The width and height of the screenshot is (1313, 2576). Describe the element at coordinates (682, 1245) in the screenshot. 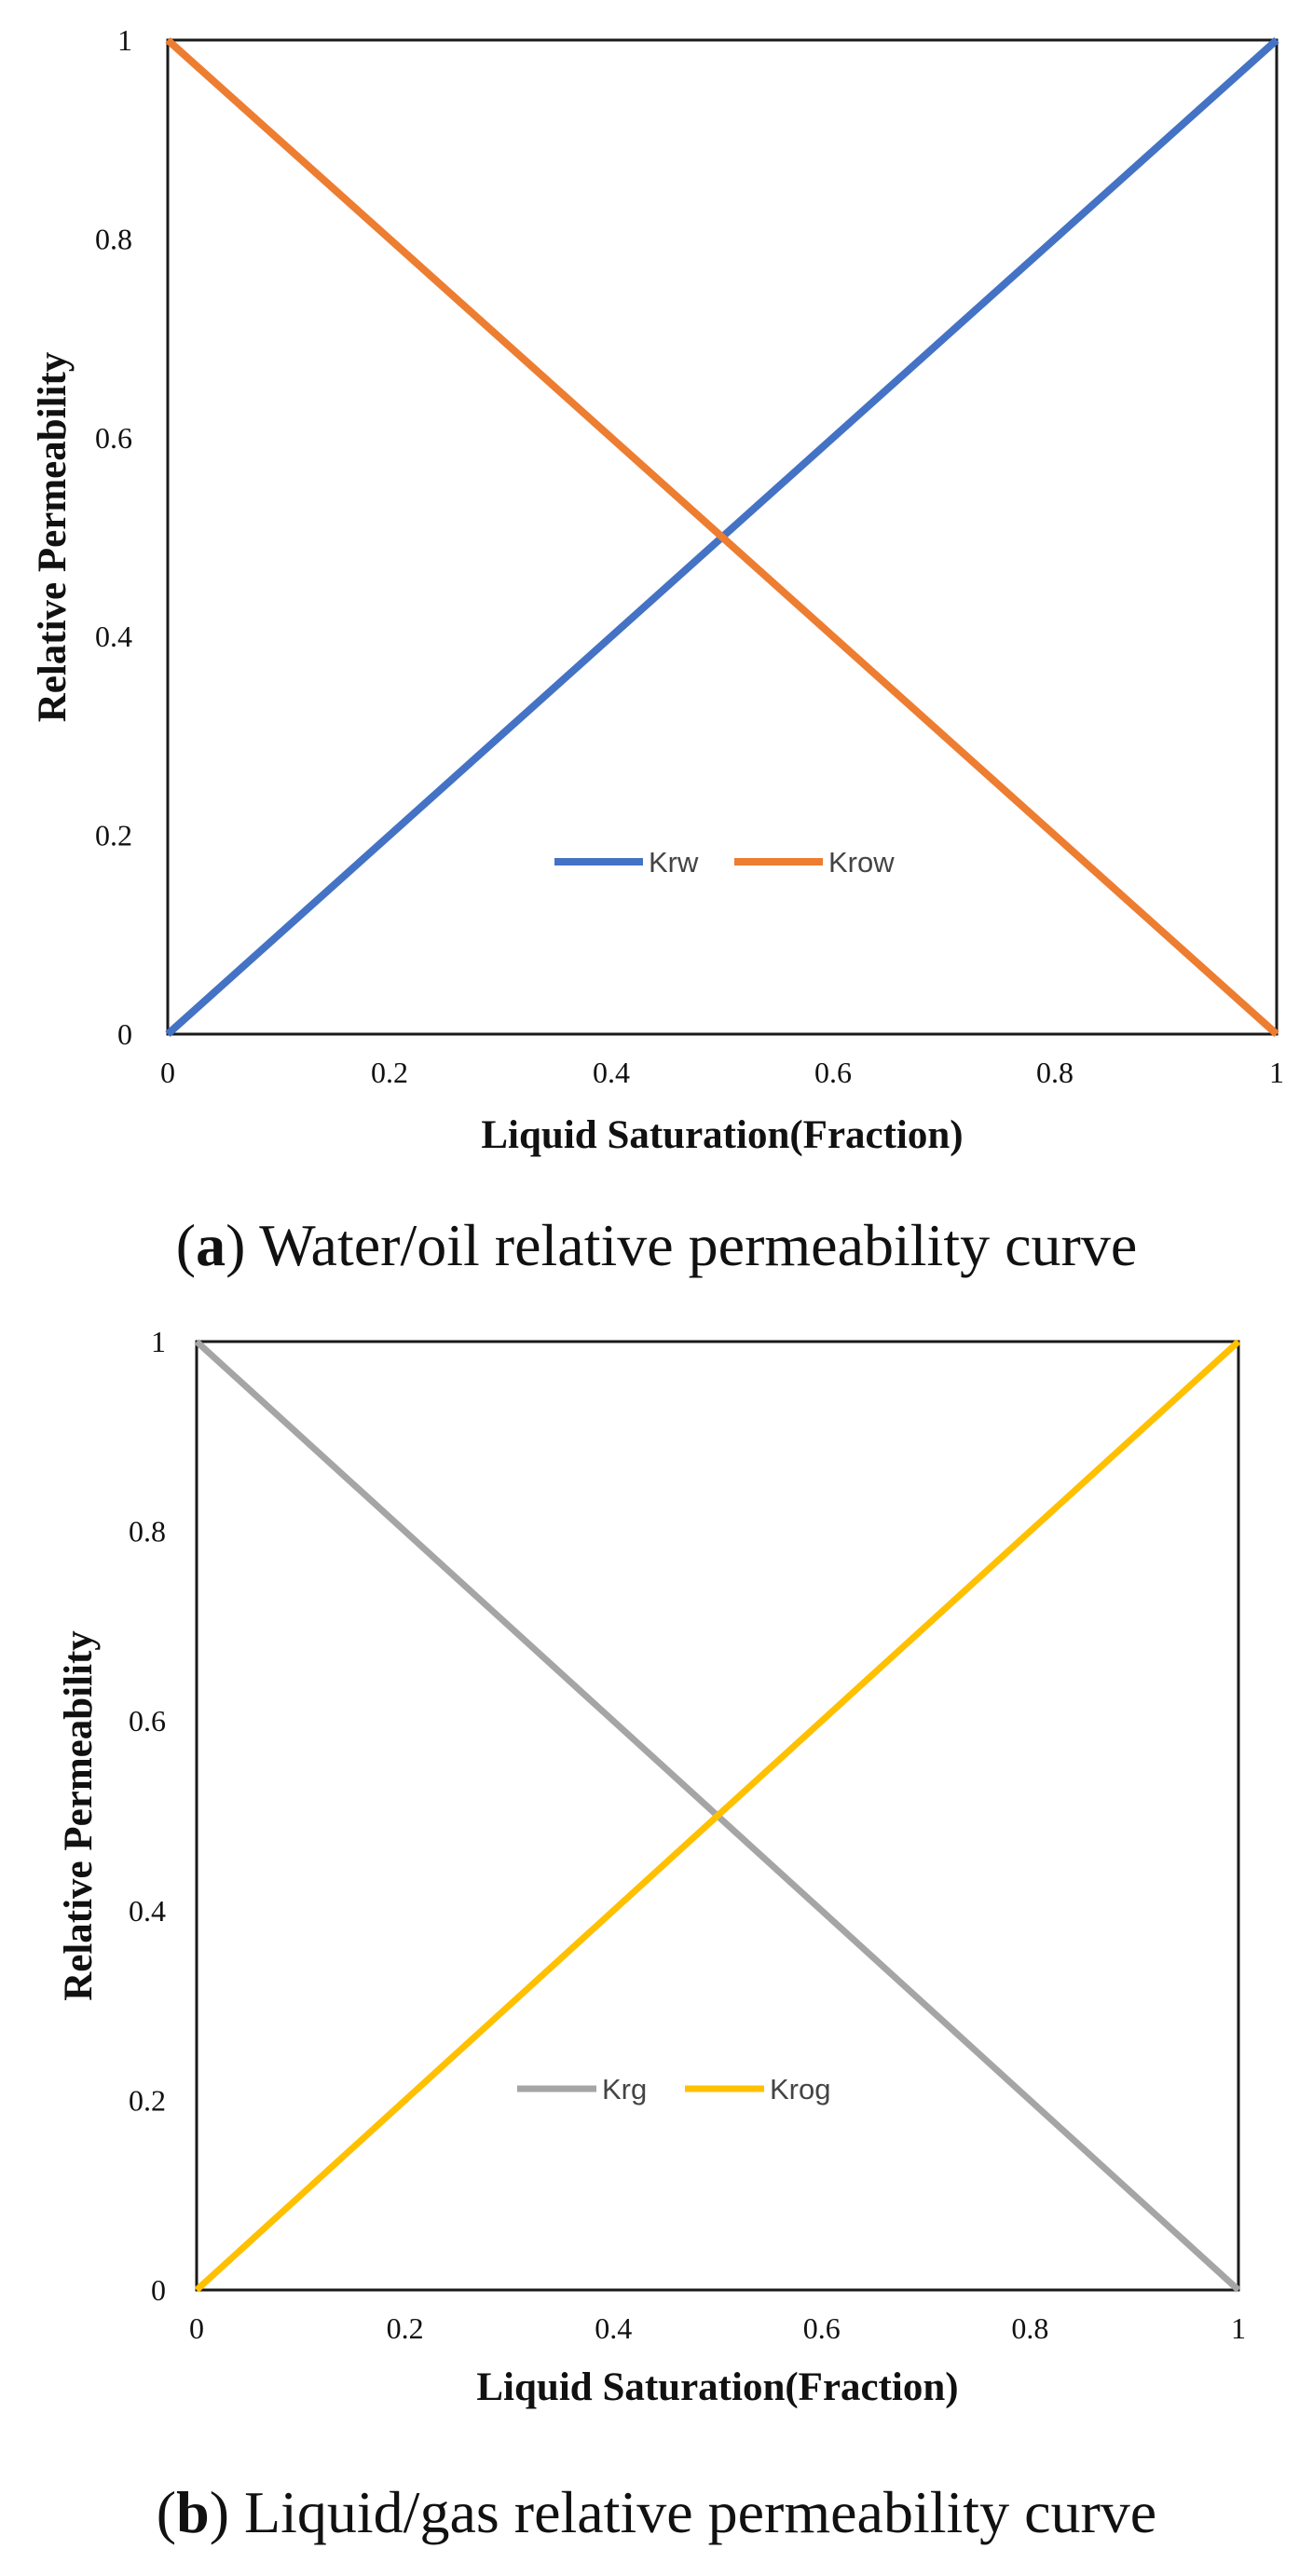

I see `caption-a-text: ) Water/oil relative permeability curve` at that location.